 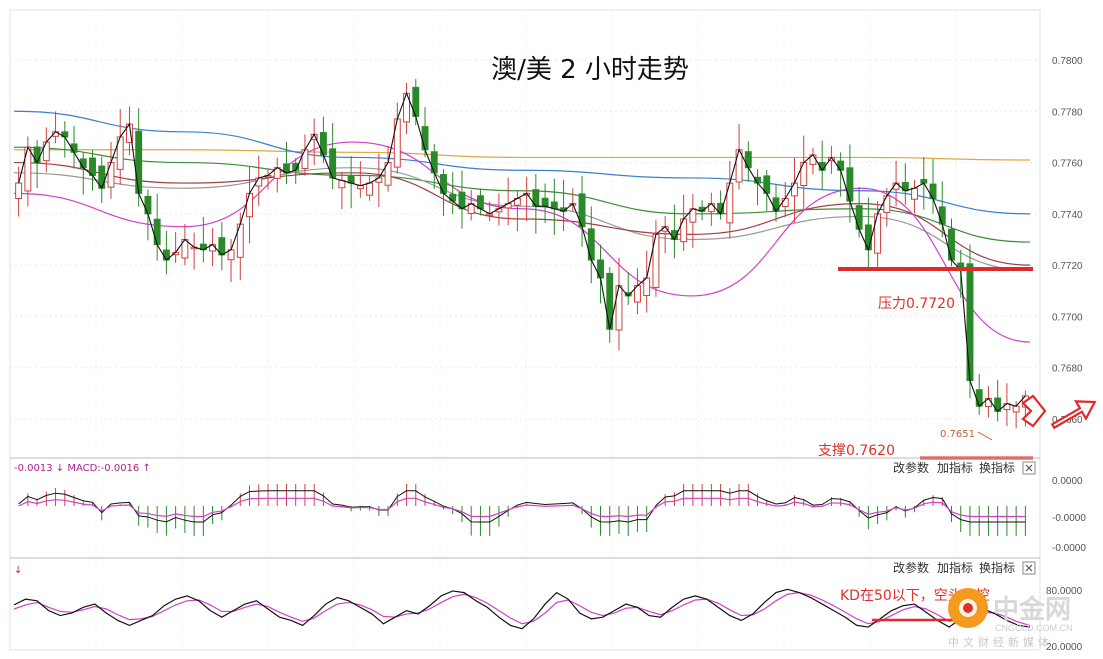 I want to click on kd-k-line, so click(x=522, y=609).